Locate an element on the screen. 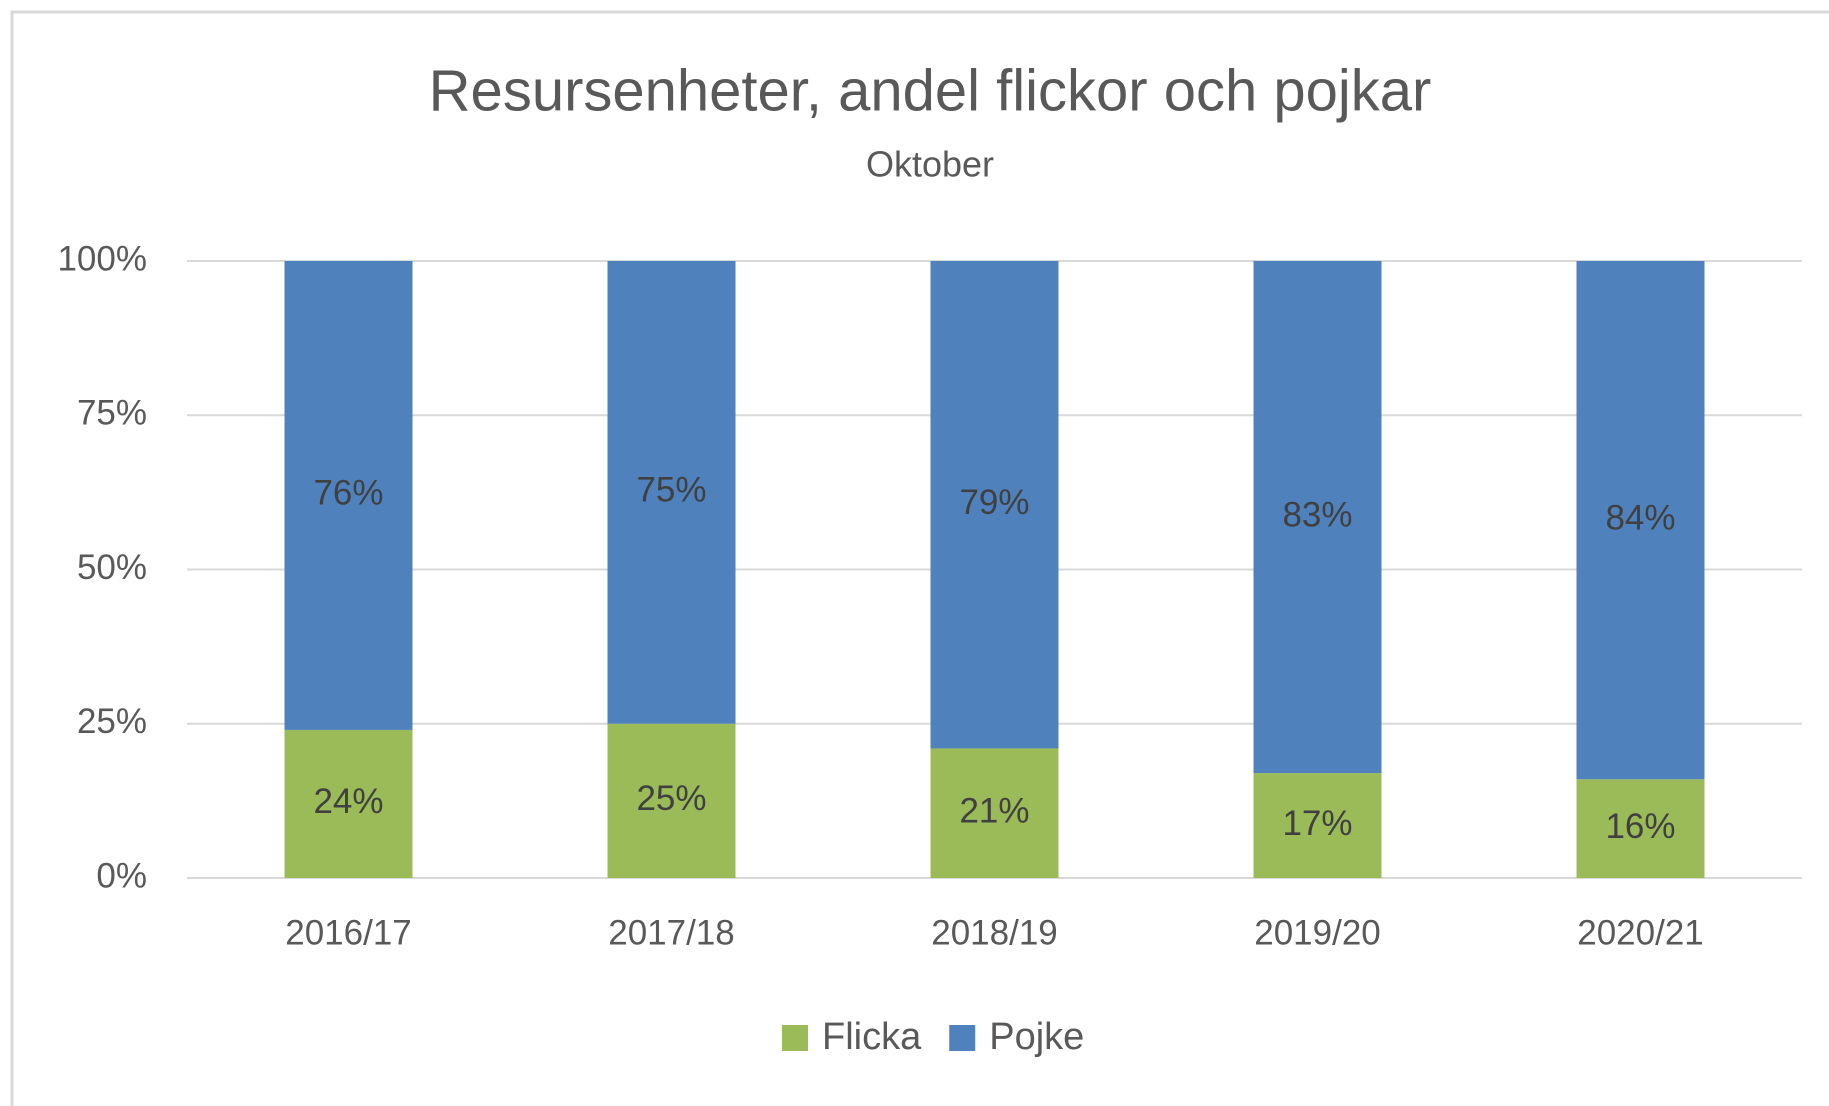  data-label: 83% is located at coordinates (1317, 514).